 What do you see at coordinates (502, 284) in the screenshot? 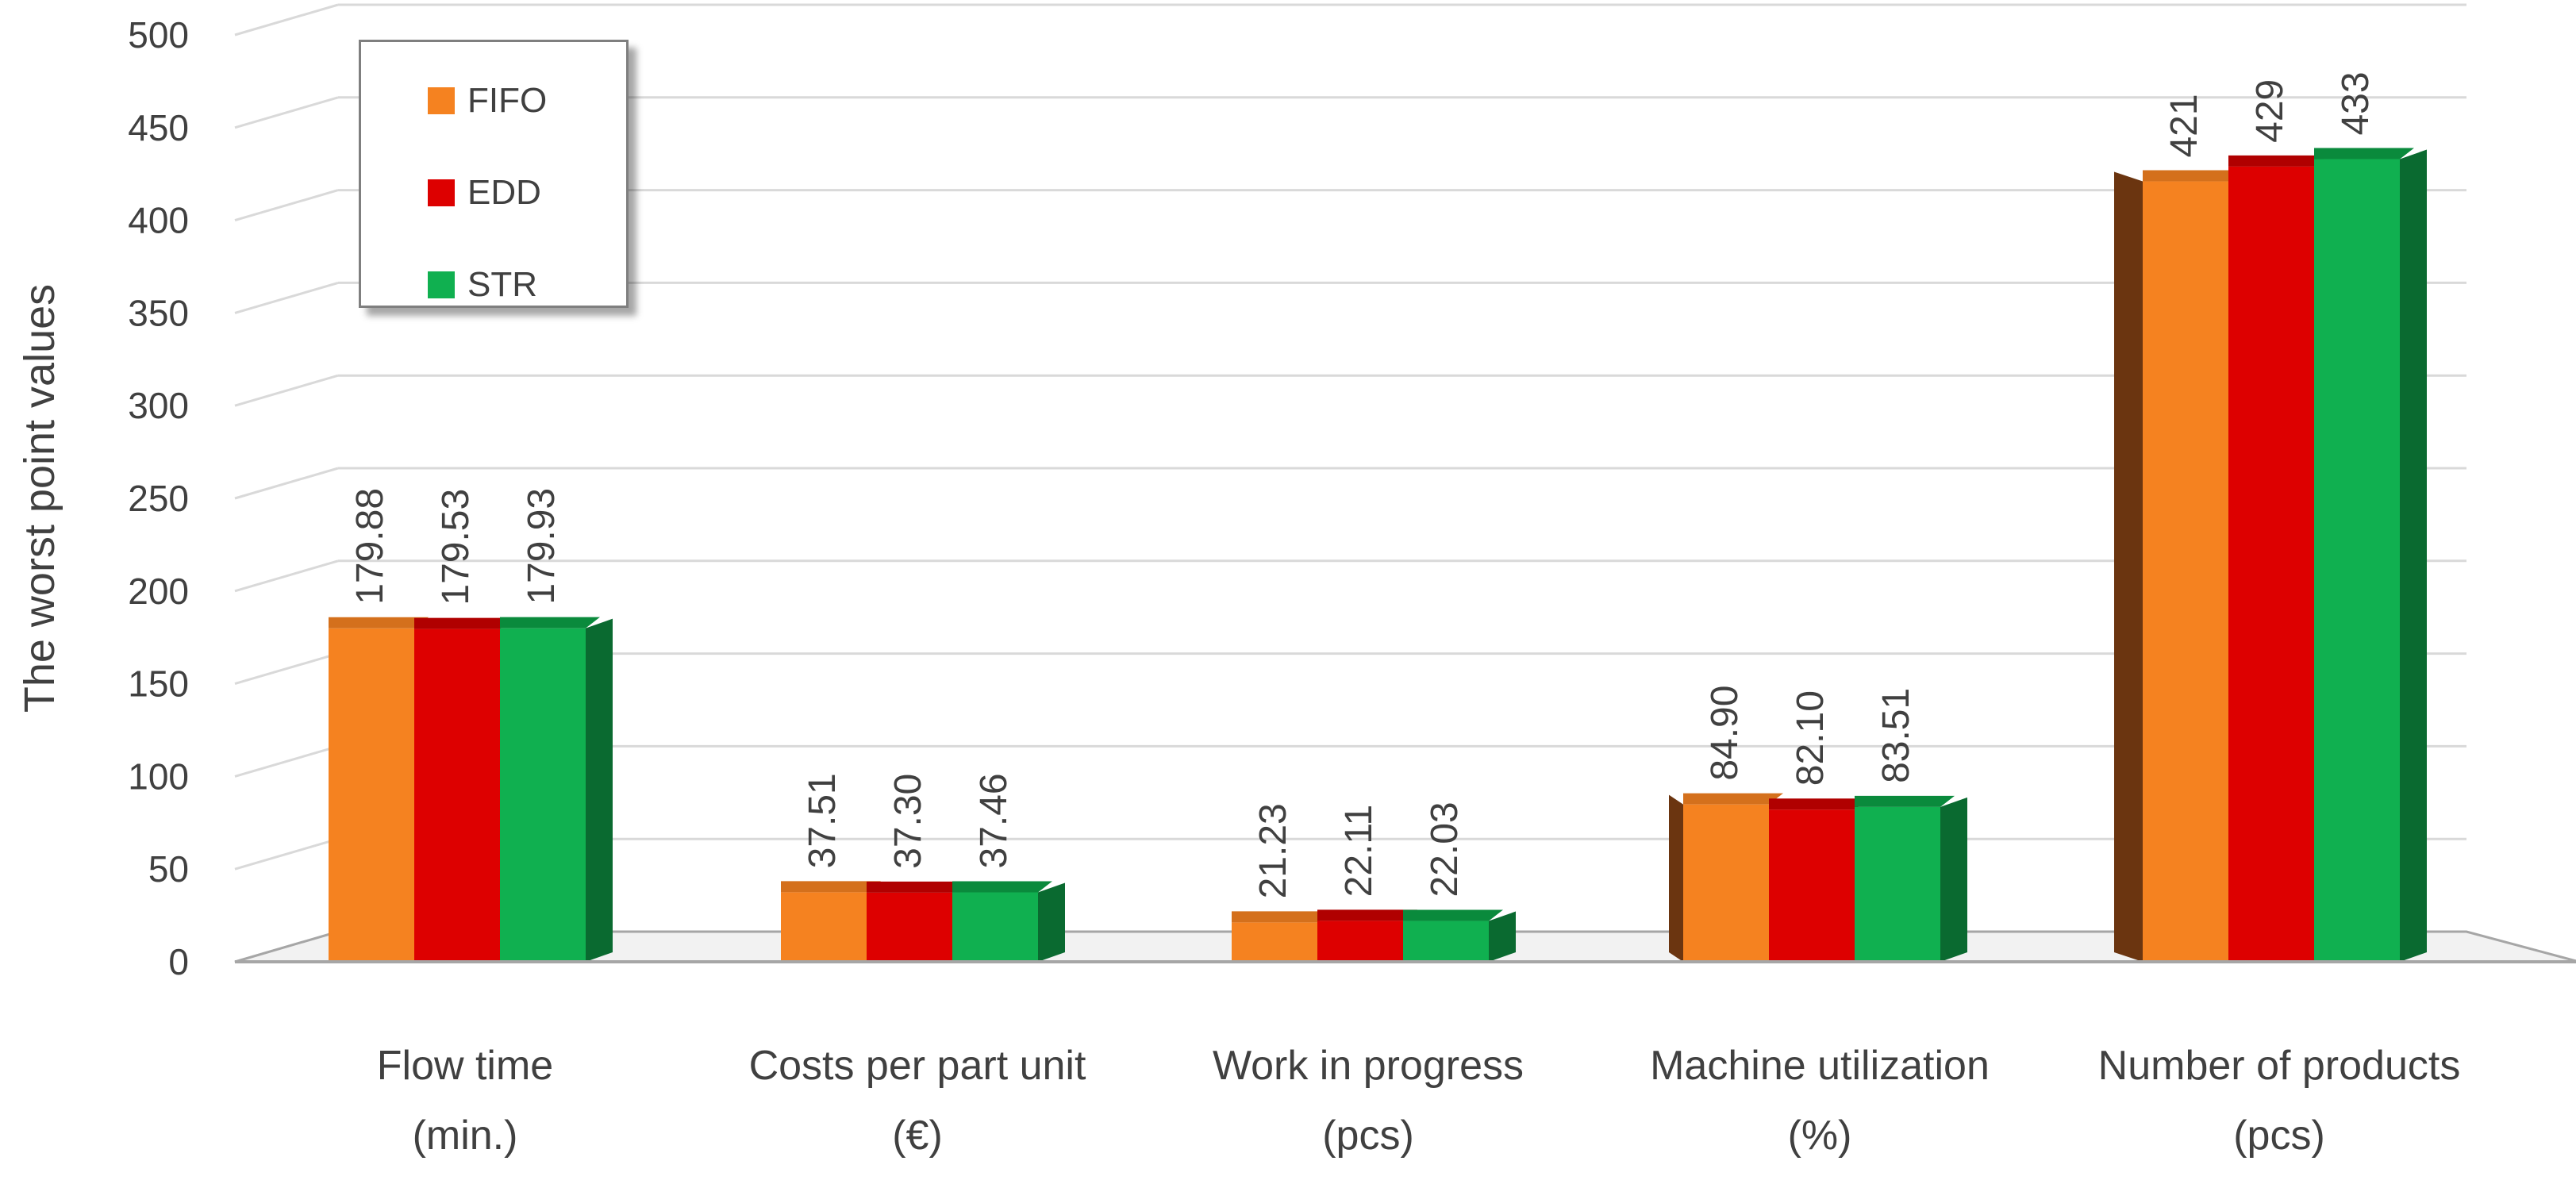
I see `legend-label-str: STR` at bounding box center [502, 284].